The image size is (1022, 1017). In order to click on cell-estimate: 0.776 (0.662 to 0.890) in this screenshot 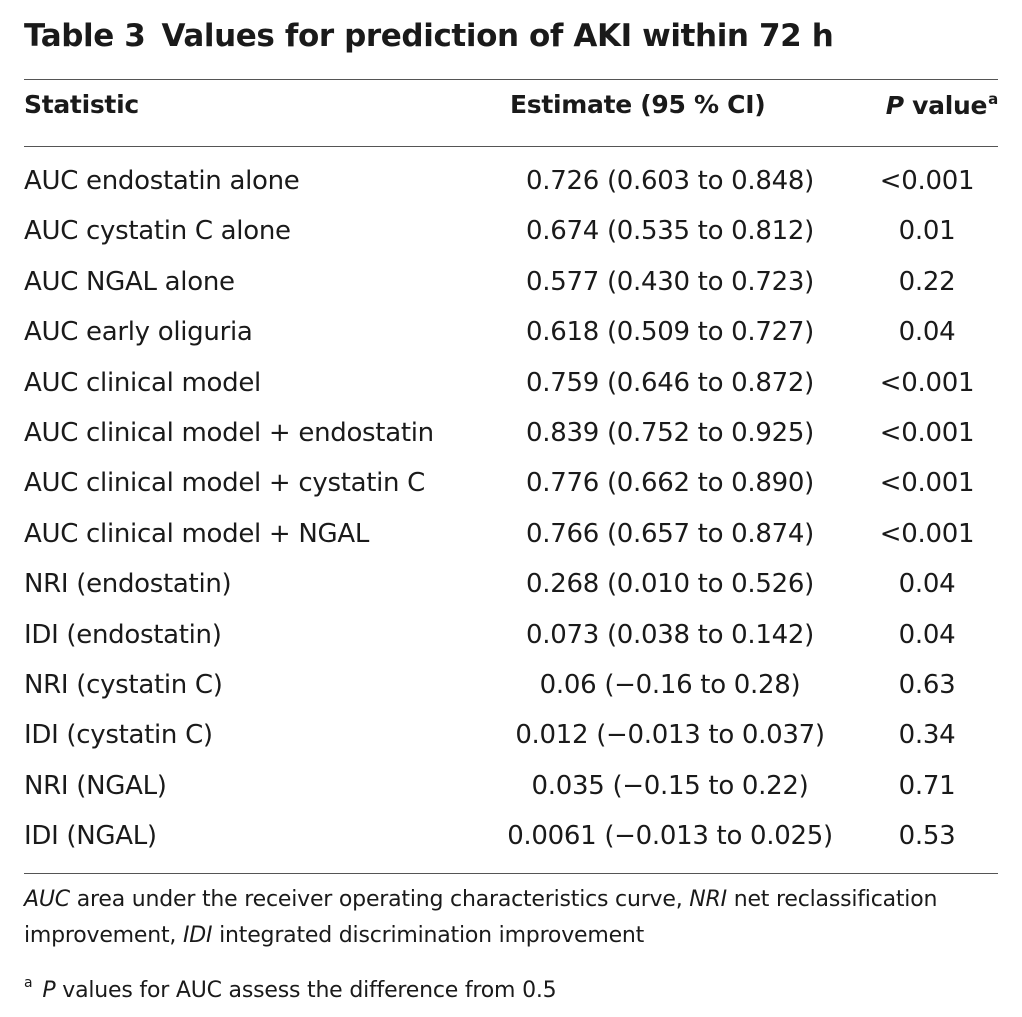, I will do `click(670, 483)`.